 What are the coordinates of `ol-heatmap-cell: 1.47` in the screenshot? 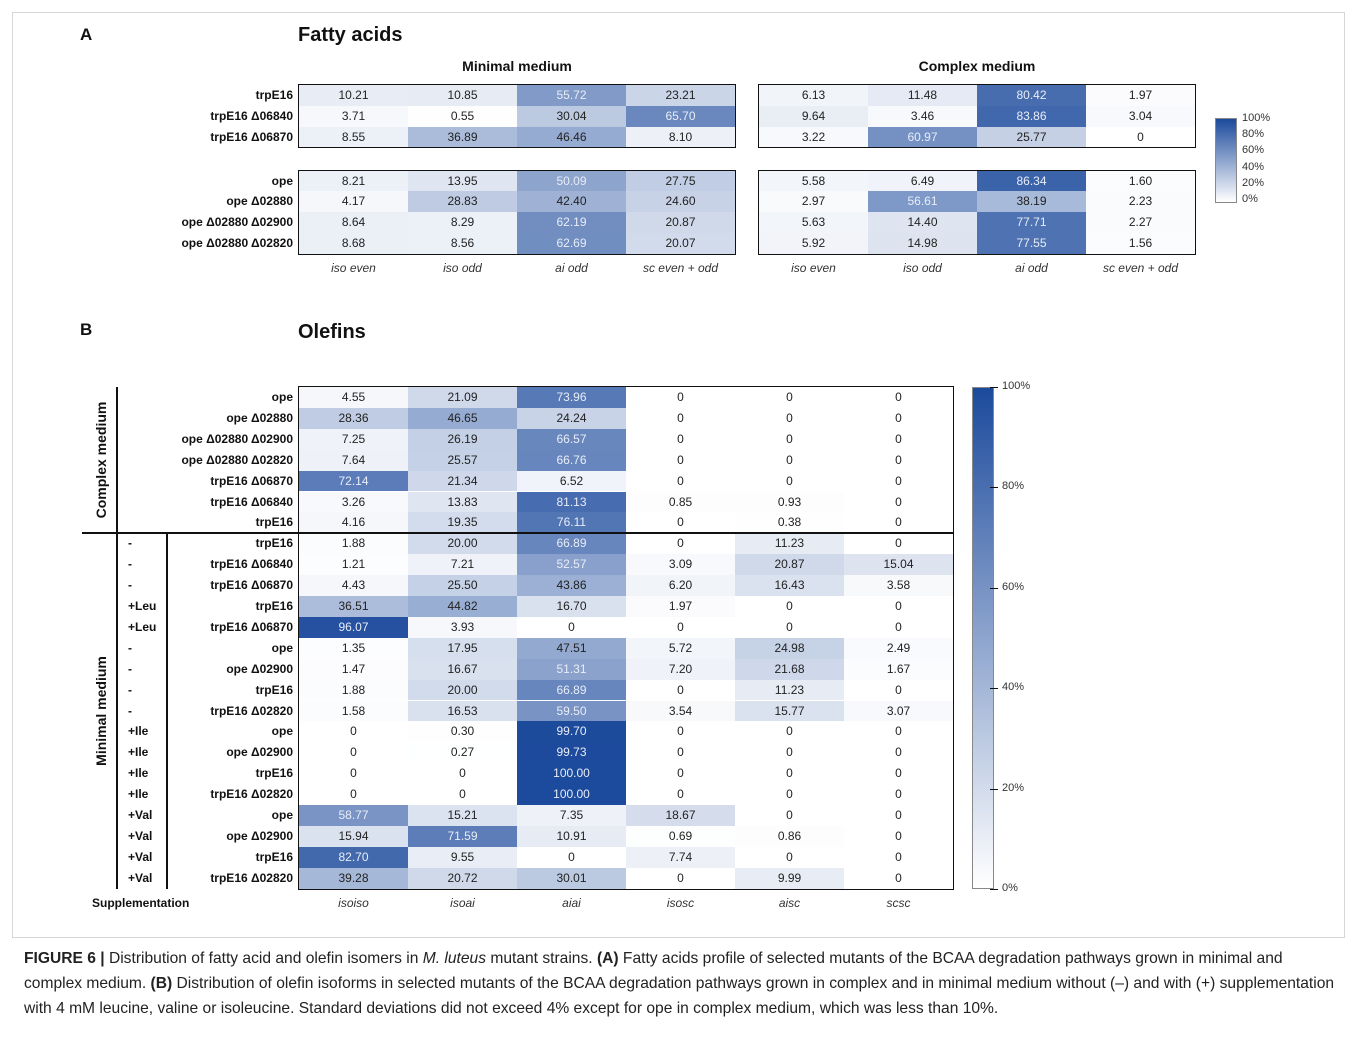 It's located at (353, 669).